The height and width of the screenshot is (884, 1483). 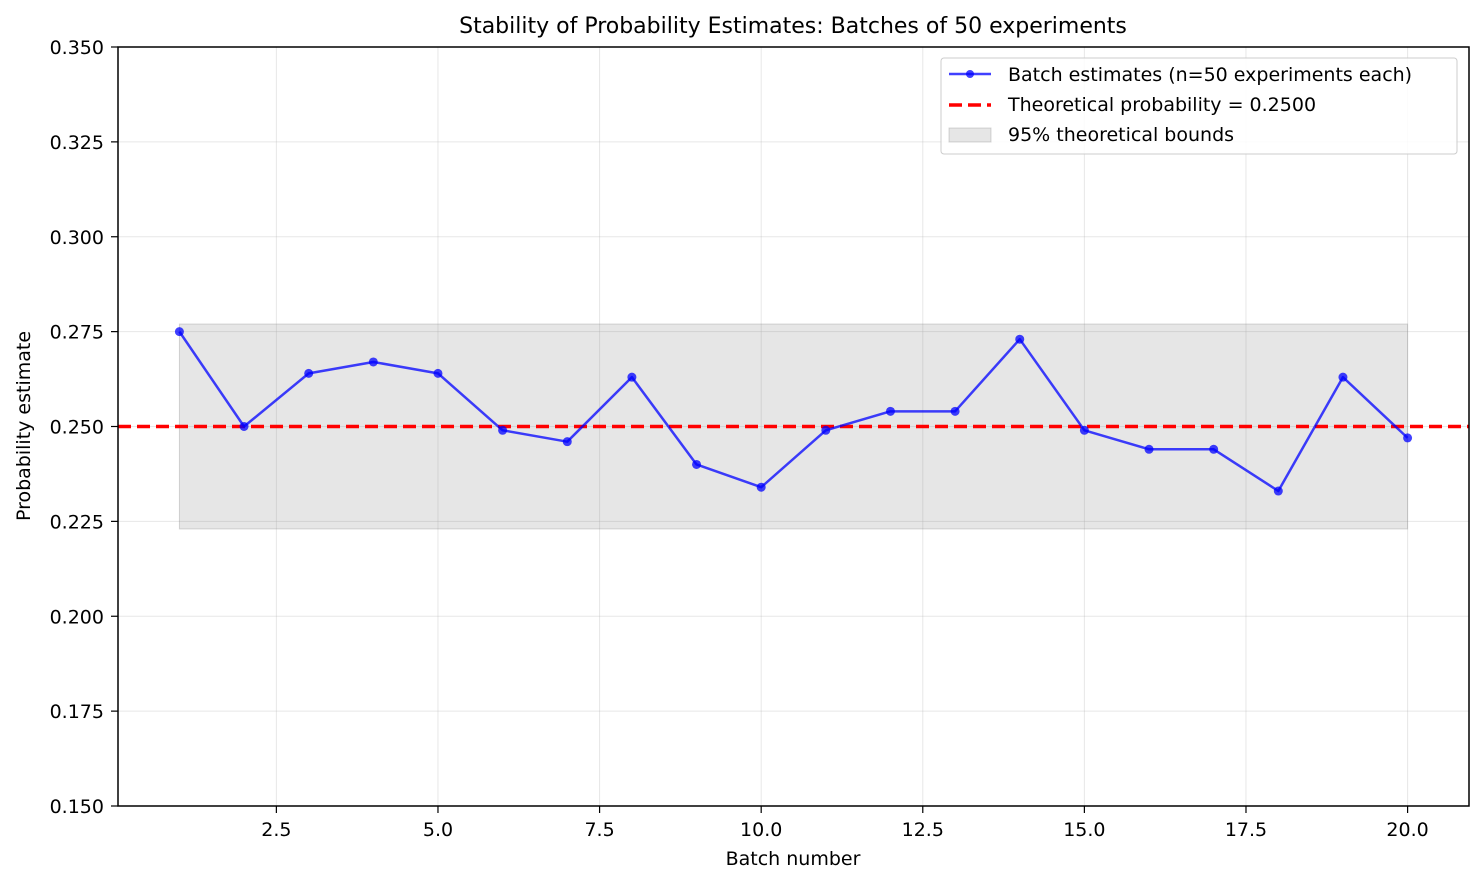 I want to click on legend-label-estimates: Batch estimates (n=50 experiments each), so click(x=1210, y=75).